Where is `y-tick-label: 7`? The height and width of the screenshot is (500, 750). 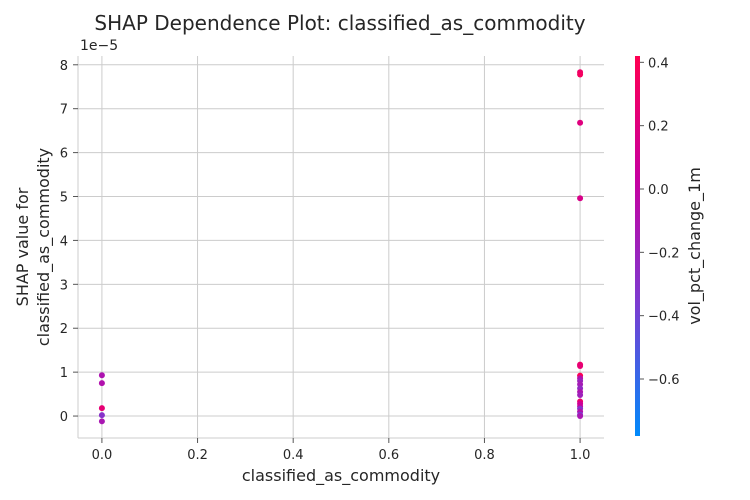 y-tick-label: 7 is located at coordinates (64, 110).